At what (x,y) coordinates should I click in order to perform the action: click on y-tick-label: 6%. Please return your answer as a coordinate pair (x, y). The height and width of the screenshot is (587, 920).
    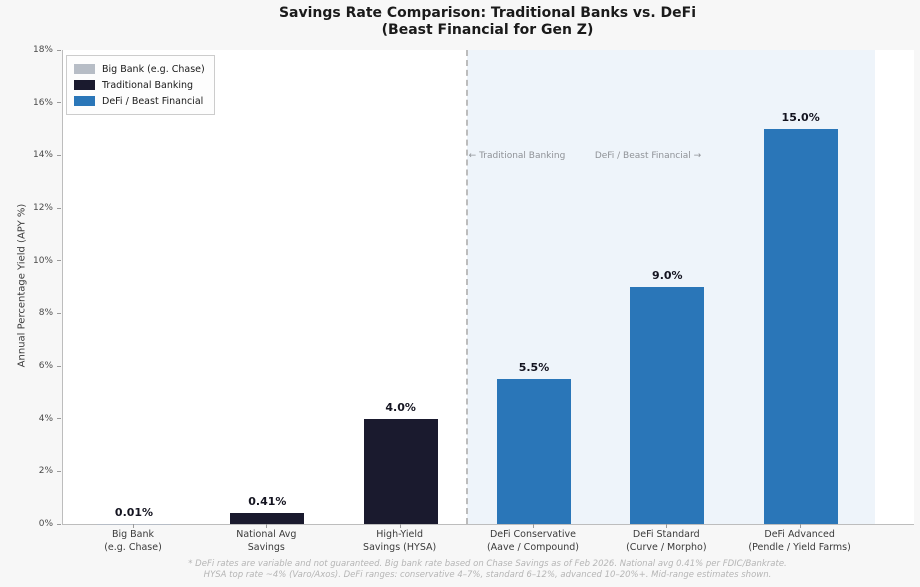
    Looking at the image, I should click on (45, 366).